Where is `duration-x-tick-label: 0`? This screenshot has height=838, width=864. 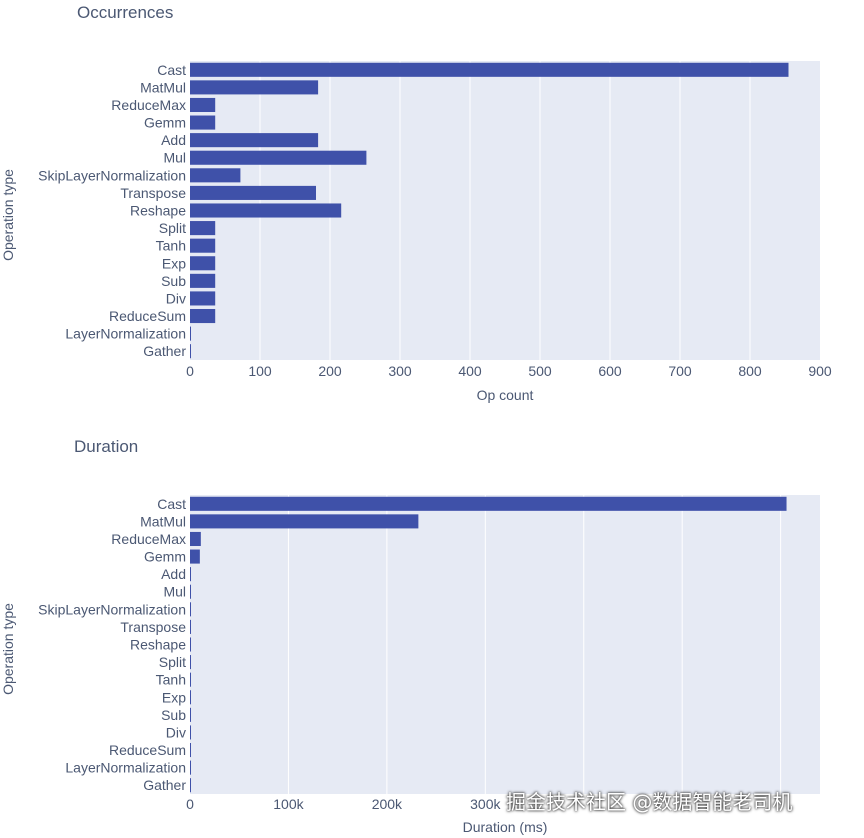 duration-x-tick-label: 0 is located at coordinates (190, 804).